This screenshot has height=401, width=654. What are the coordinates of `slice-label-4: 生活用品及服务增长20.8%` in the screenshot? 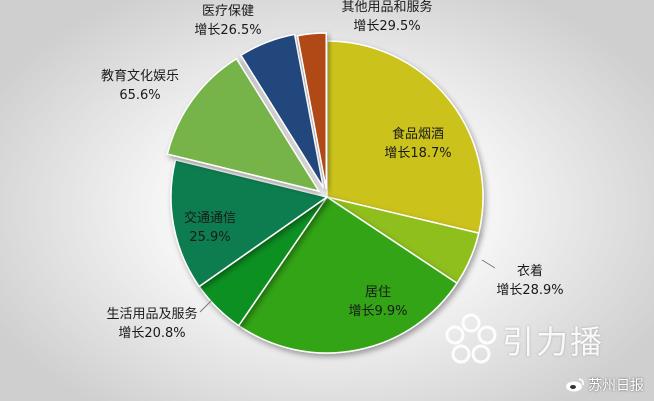 It's located at (151, 323).